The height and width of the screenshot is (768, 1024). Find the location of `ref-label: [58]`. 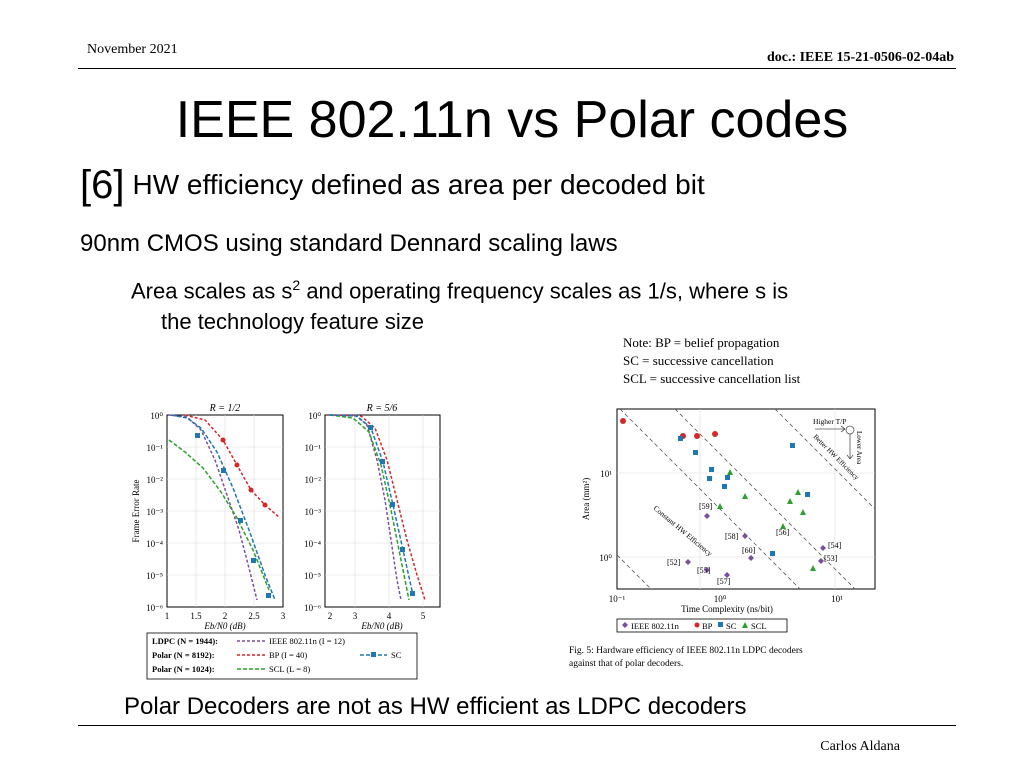

ref-label: [58] is located at coordinates (732, 536).